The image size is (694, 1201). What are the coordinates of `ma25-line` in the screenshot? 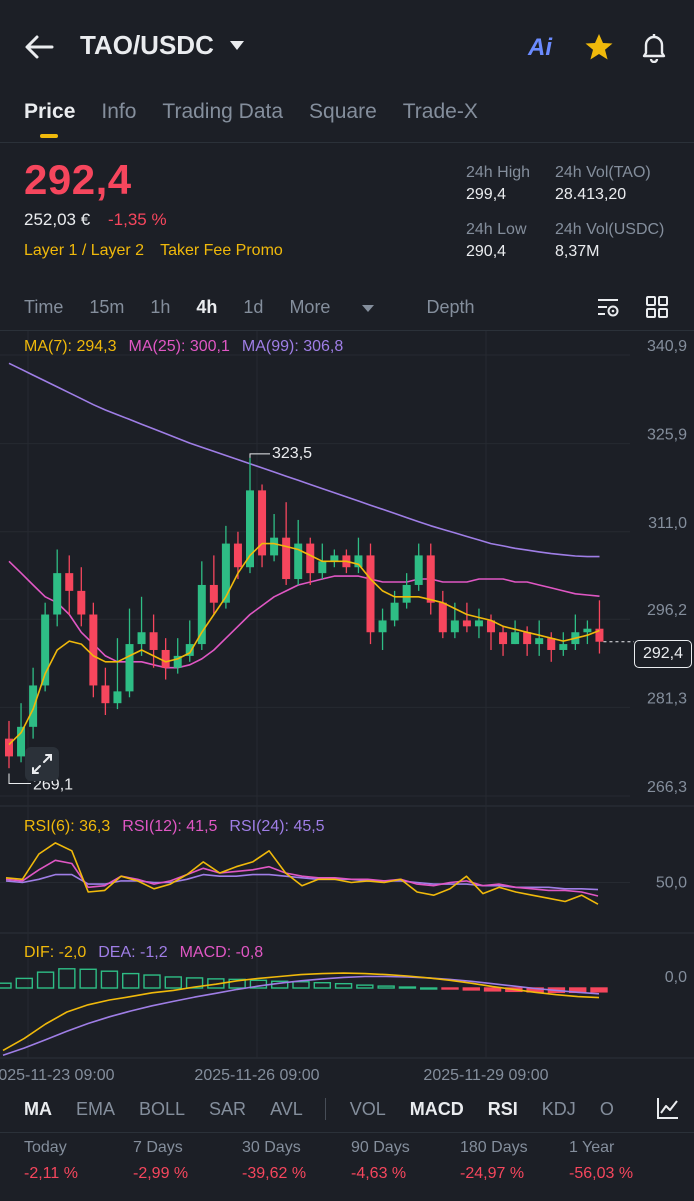 It's located at (304, 614).